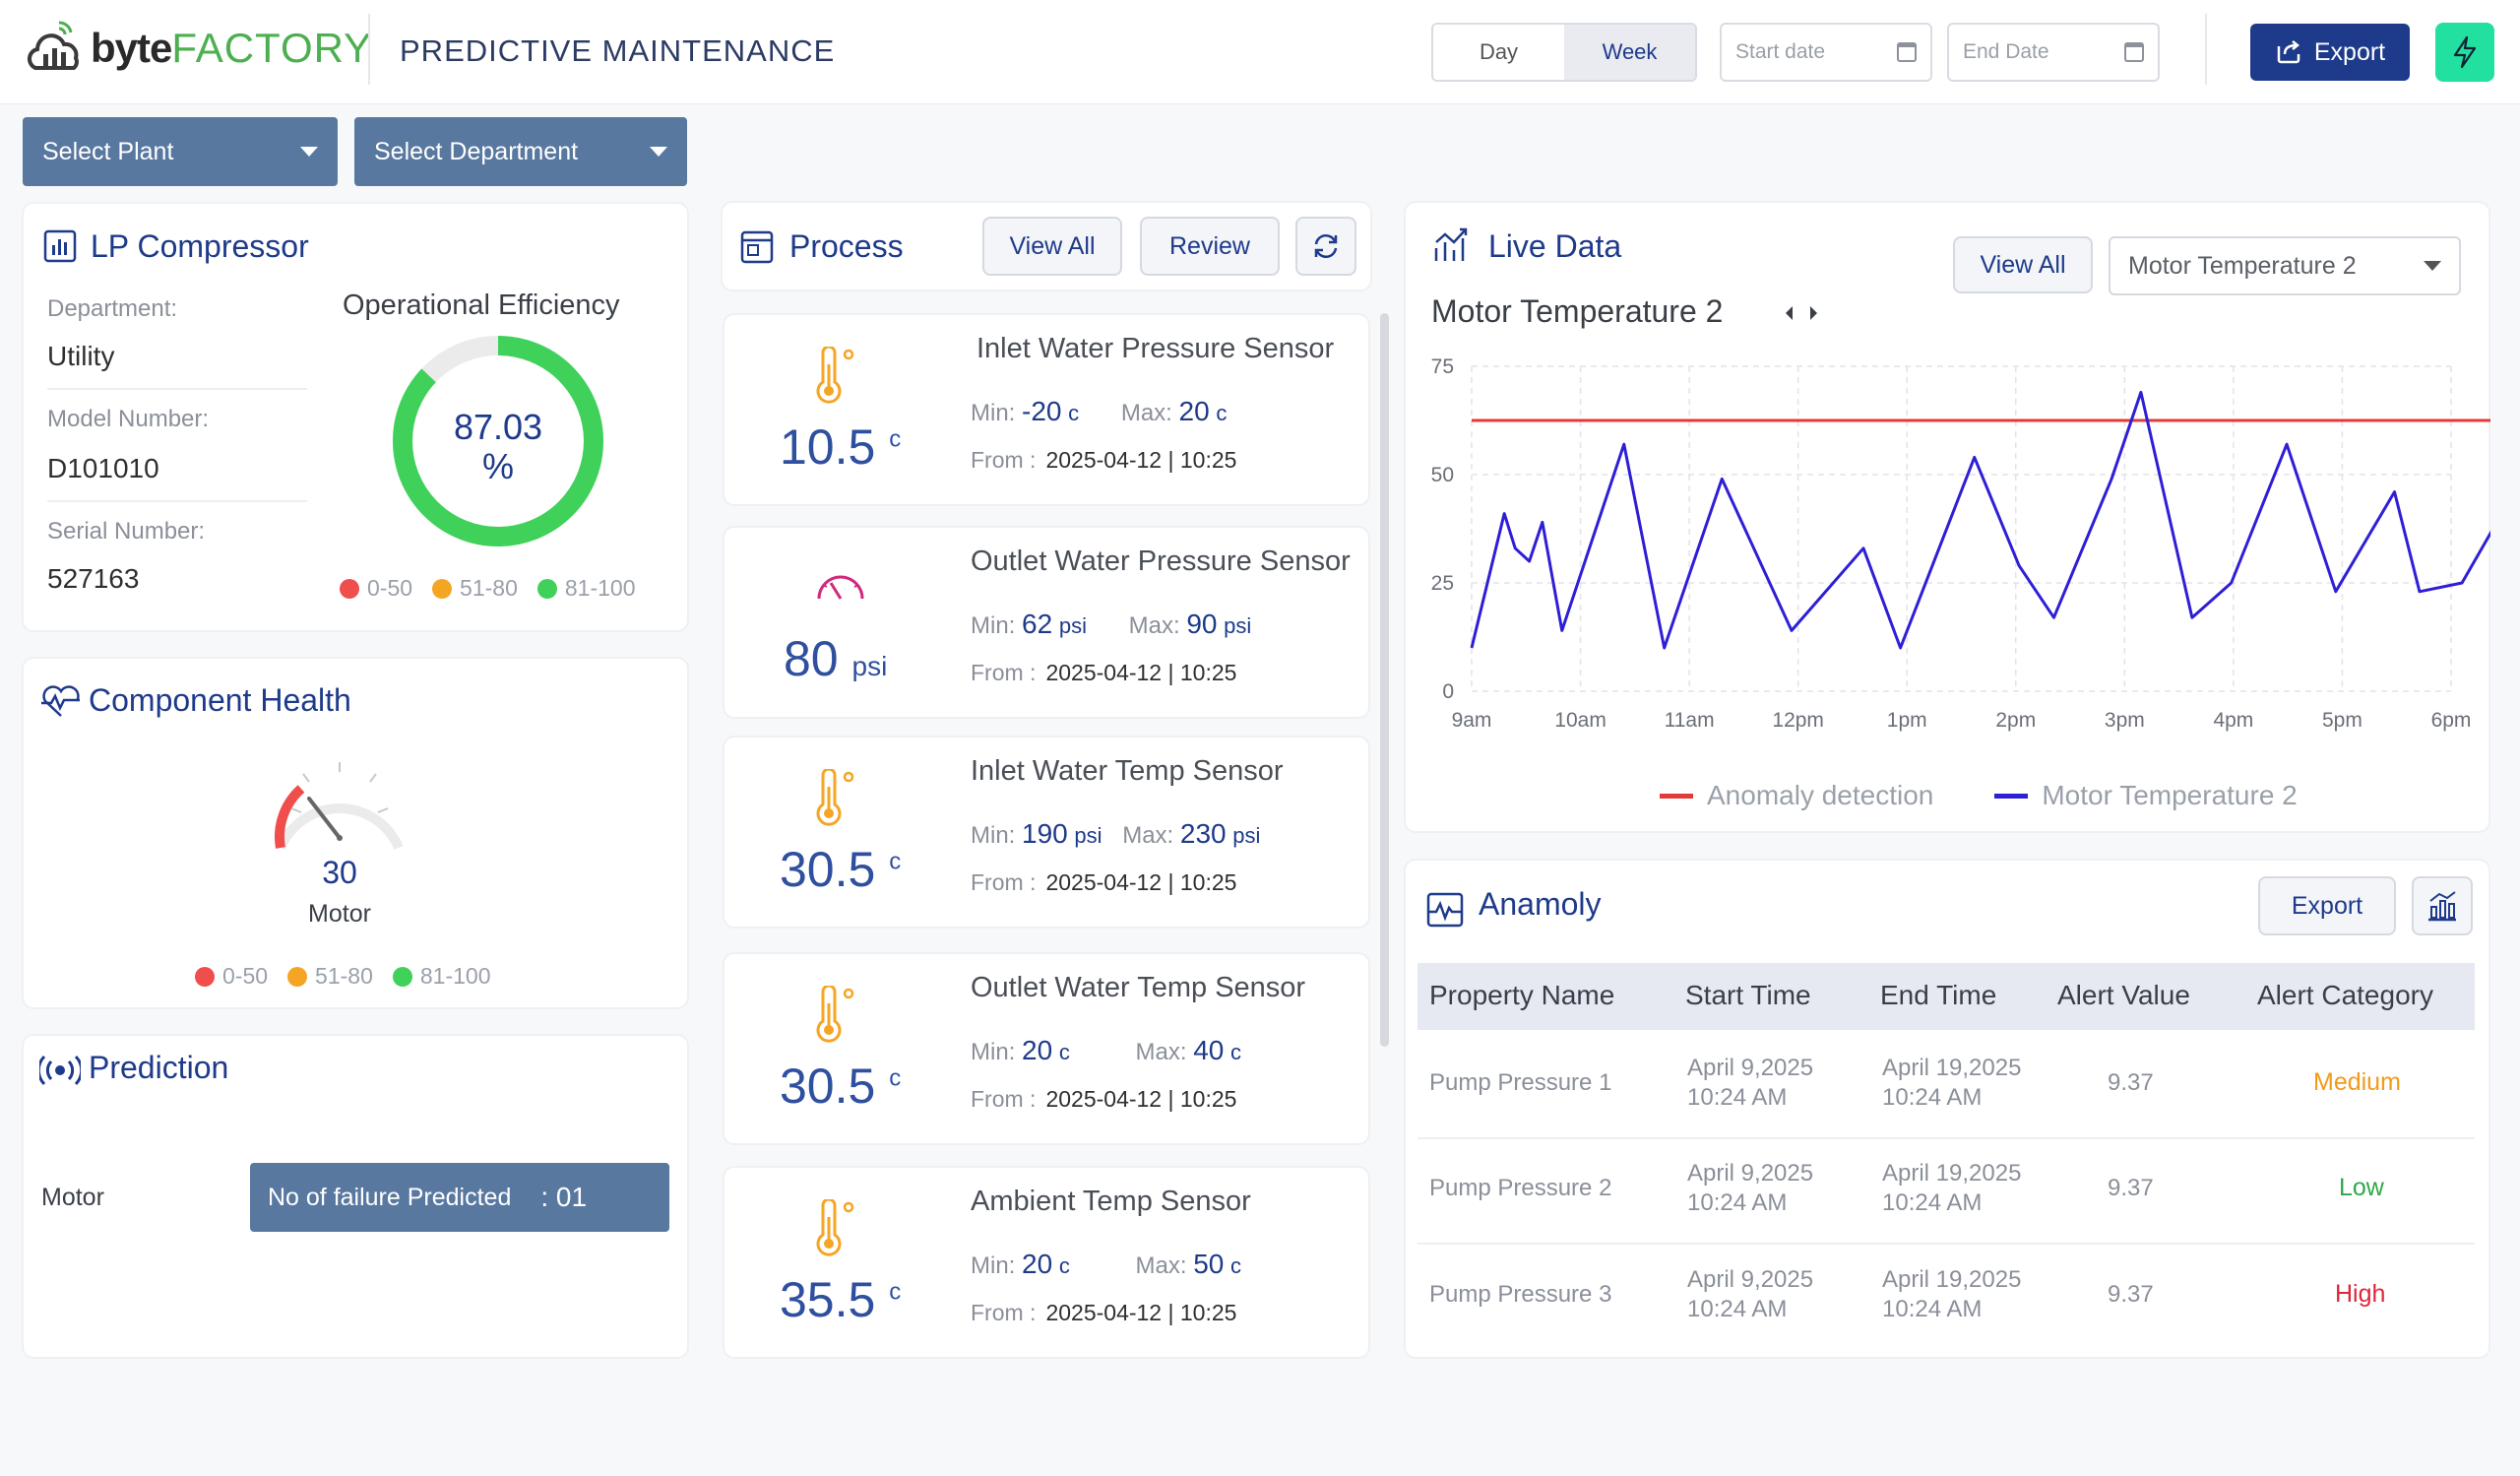 The height and width of the screenshot is (1476, 2520). Describe the element at coordinates (488, 588) in the screenshot. I see `efficiency-legend: 0-50 51-80 81-100` at that location.